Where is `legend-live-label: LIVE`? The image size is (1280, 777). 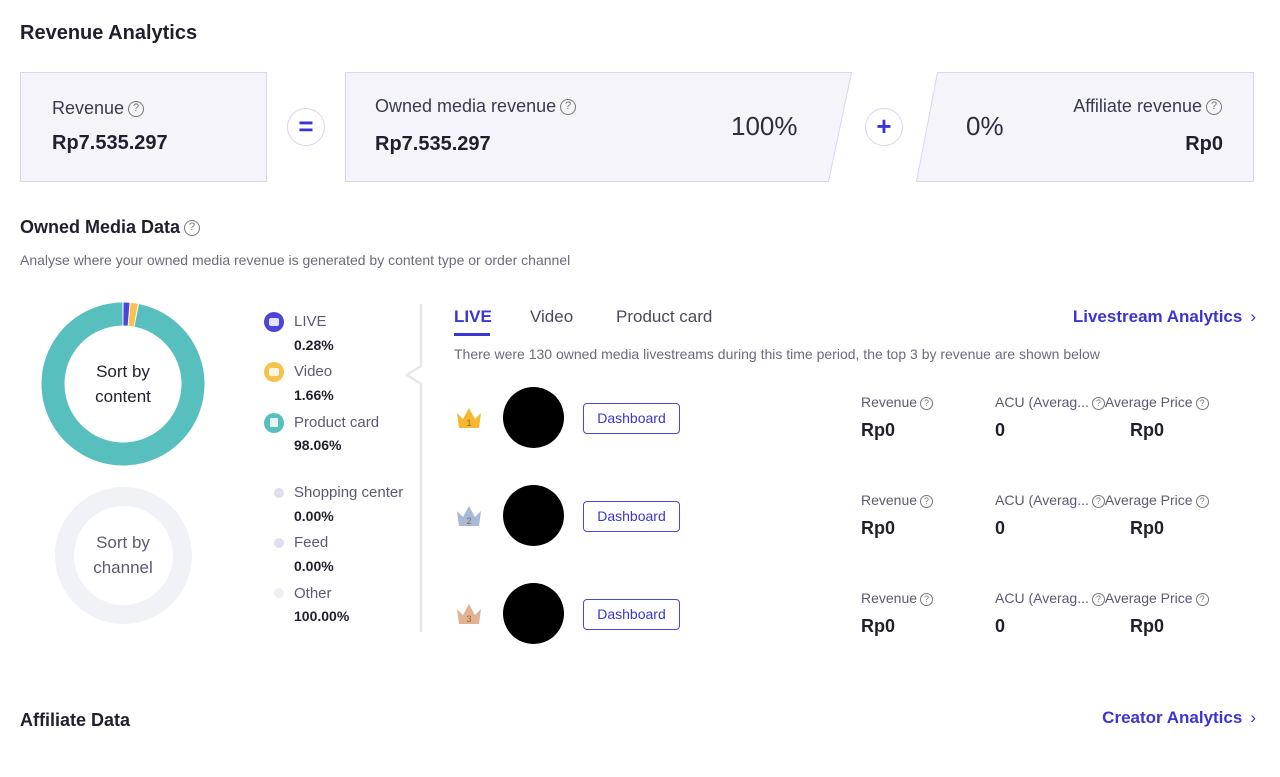 legend-live-label: LIVE is located at coordinates (310, 321).